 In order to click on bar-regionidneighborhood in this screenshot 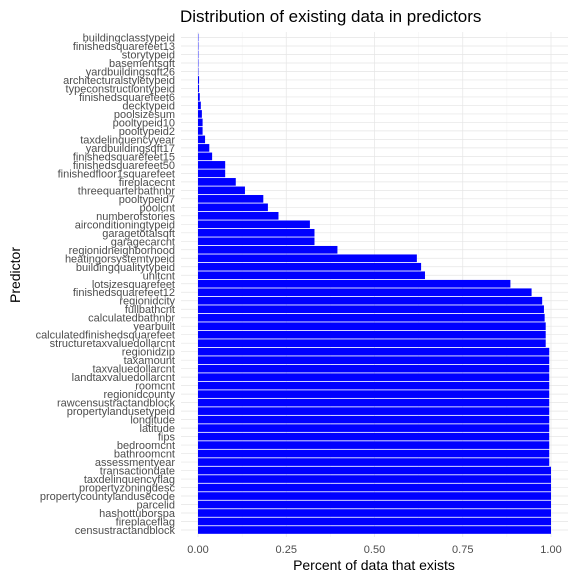, I will do `click(268, 249)`.